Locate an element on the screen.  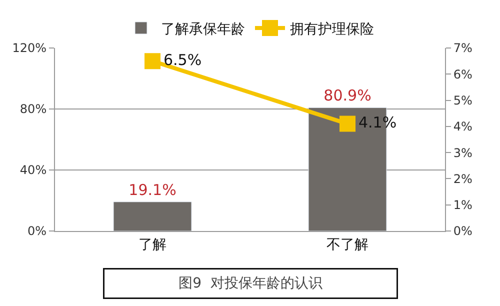
y2-tick-label: 6% is located at coordinates (462, 74).